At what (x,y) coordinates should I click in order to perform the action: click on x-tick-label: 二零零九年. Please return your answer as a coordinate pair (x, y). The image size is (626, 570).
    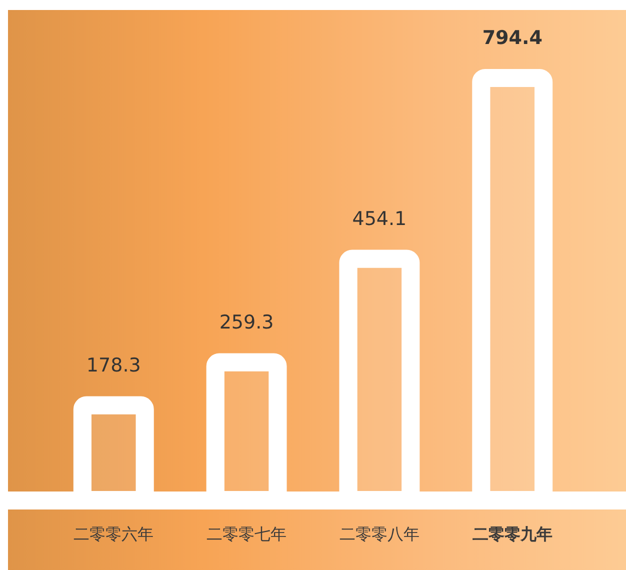
    Looking at the image, I should click on (512, 534).